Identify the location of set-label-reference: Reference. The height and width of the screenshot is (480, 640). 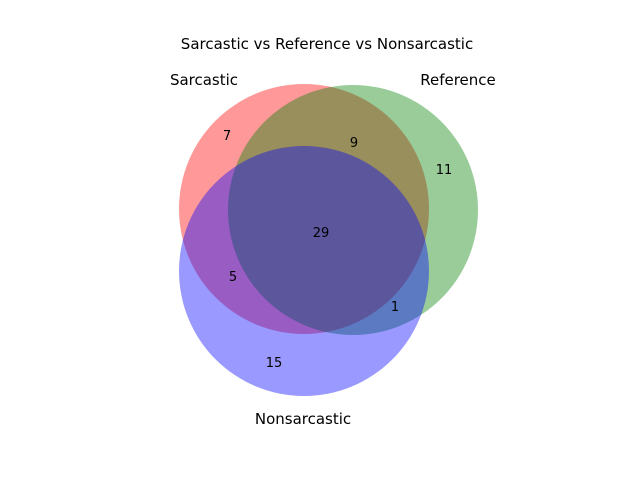
(458, 80).